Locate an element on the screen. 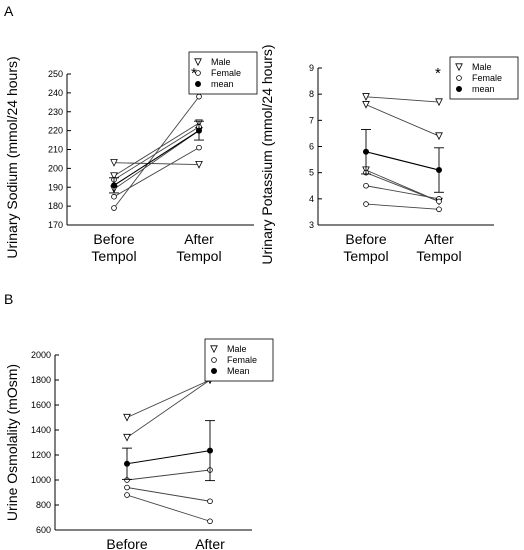 Image resolution: width=524 pixels, height=550 pixels. sodium-legend-entry: Female is located at coordinates (226, 73).